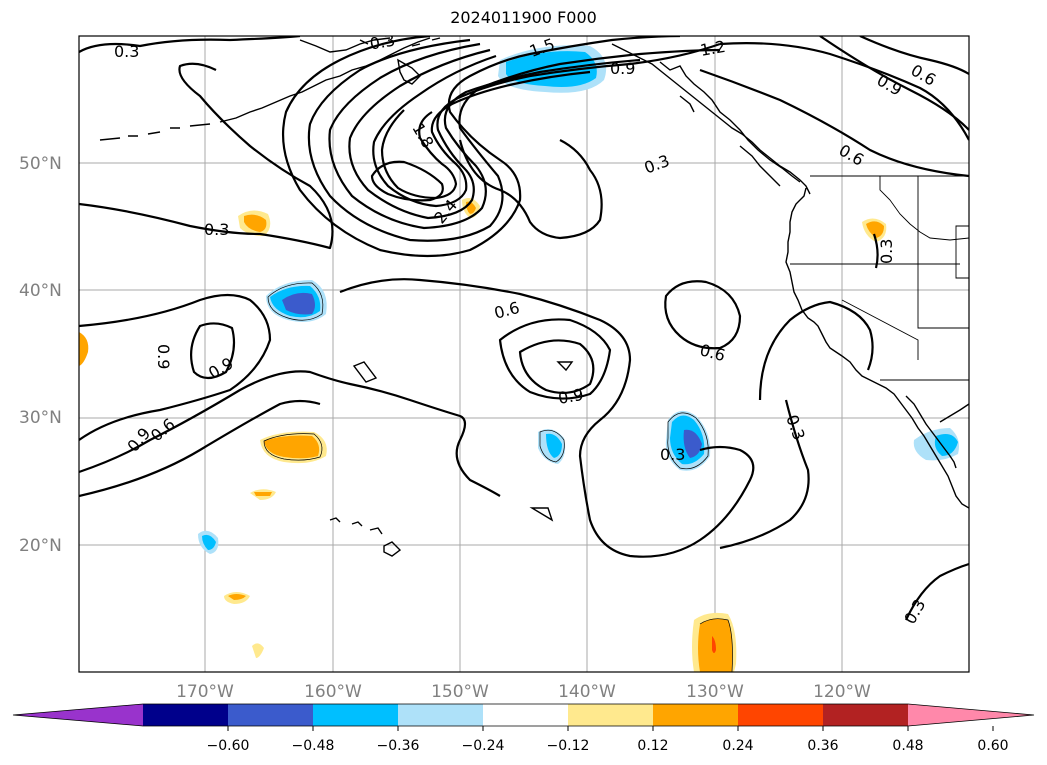 The width and height of the screenshot is (1047, 765). I want to click on colorbar-tick-label: −0.36, so click(398, 746).